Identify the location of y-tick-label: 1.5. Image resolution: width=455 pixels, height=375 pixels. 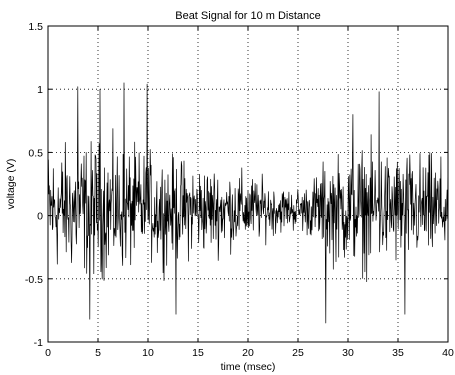
(35, 27).